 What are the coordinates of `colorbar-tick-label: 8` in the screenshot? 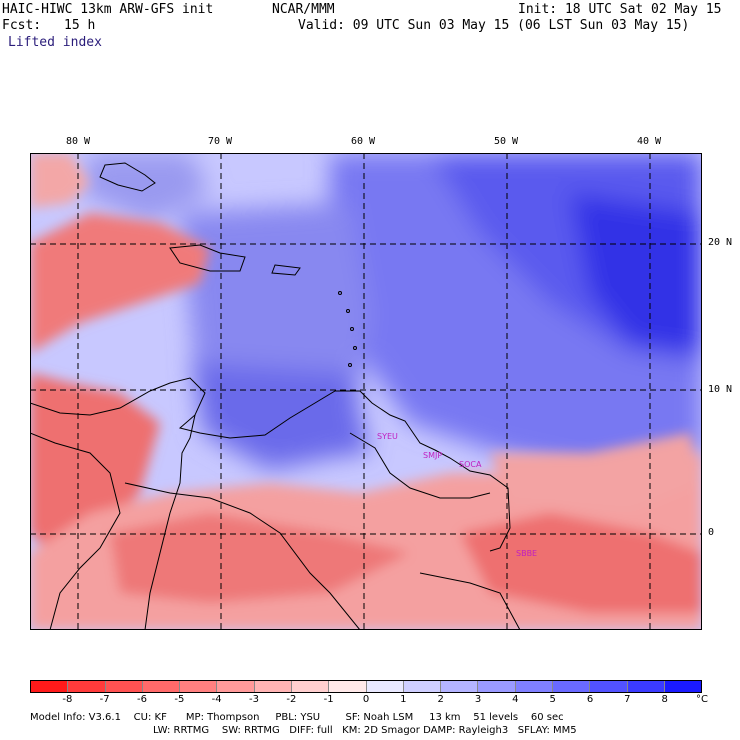 It's located at (664, 699).